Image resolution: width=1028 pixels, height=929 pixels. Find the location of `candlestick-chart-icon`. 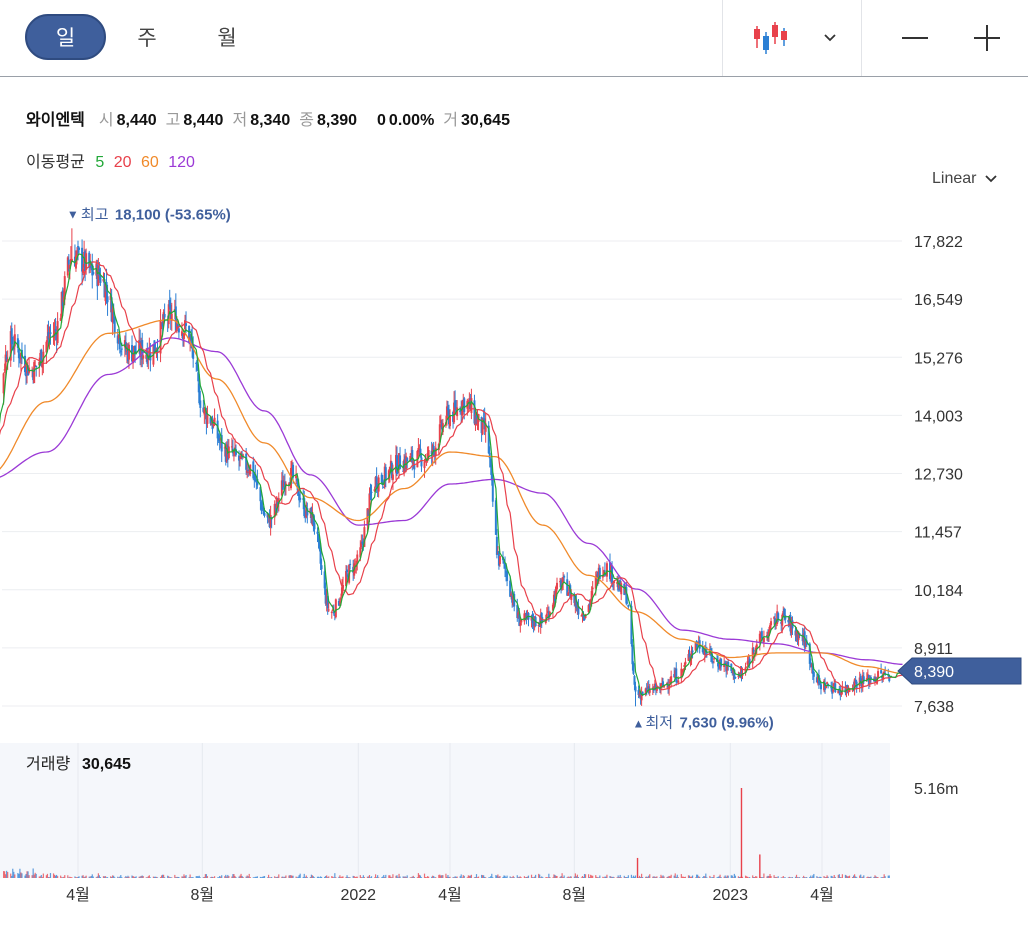

candlestick-chart-icon is located at coordinates (770, 38).